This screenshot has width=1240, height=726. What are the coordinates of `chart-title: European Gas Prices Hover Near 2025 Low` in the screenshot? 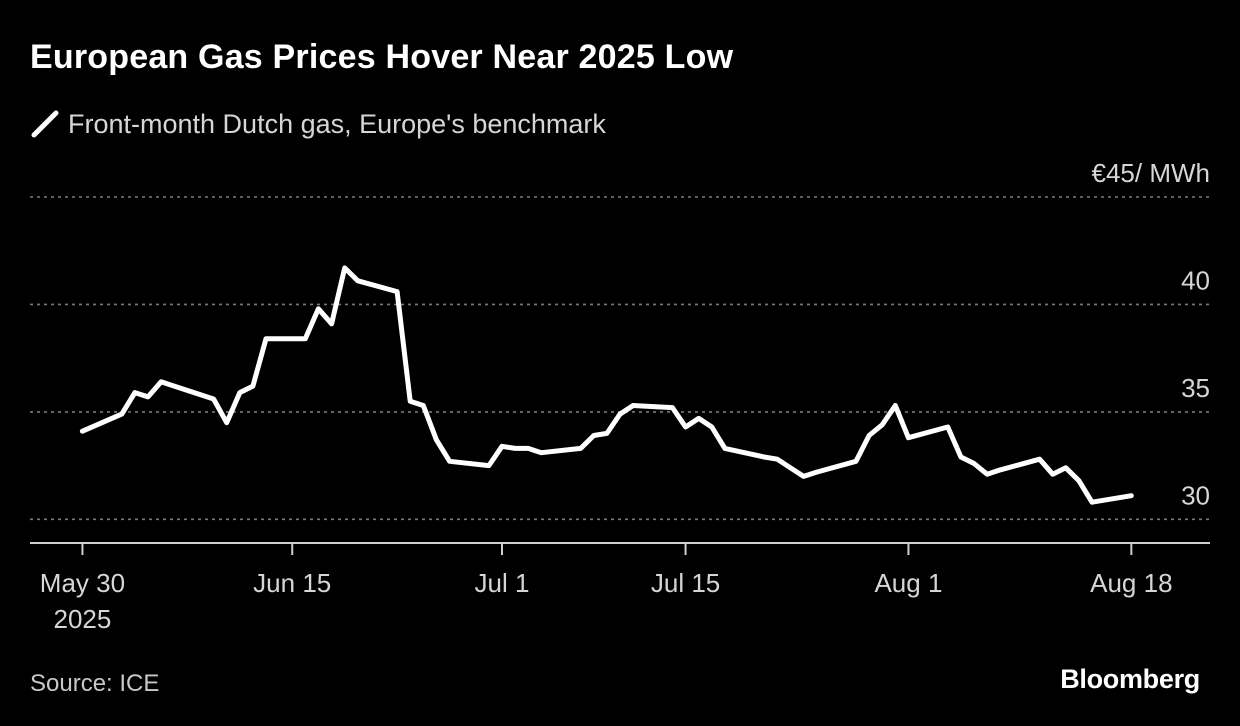 It's located at (382, 57).